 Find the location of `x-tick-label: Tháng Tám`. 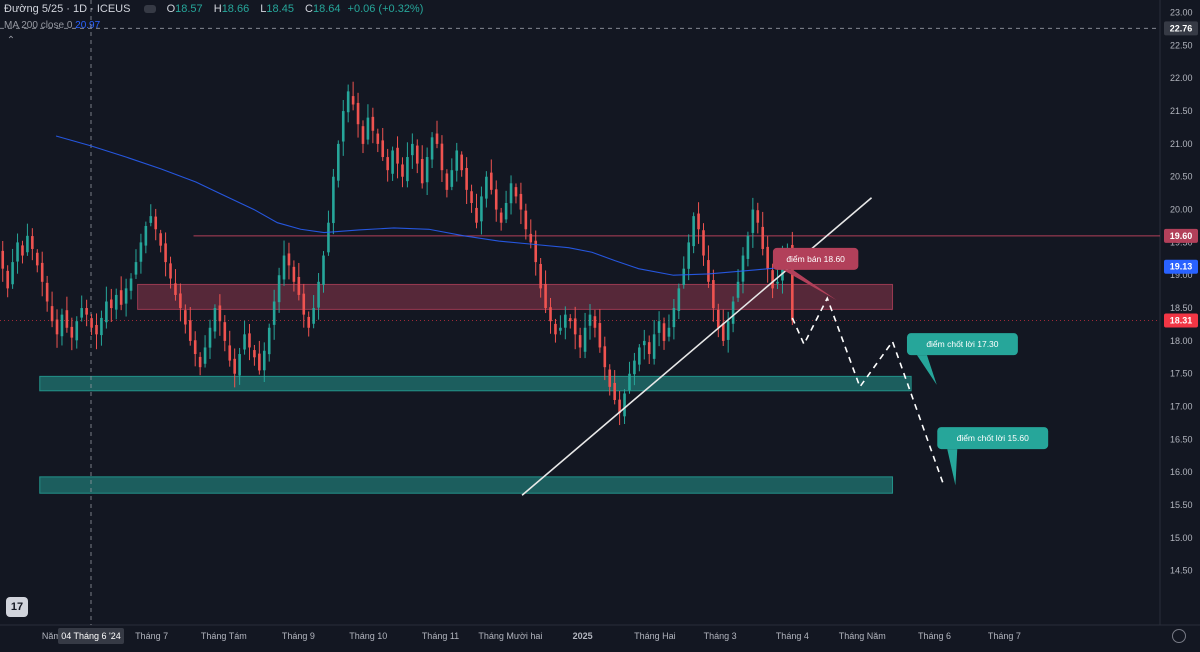

x-tick-label: Tháng Tám is located at coordinates (224, 636).